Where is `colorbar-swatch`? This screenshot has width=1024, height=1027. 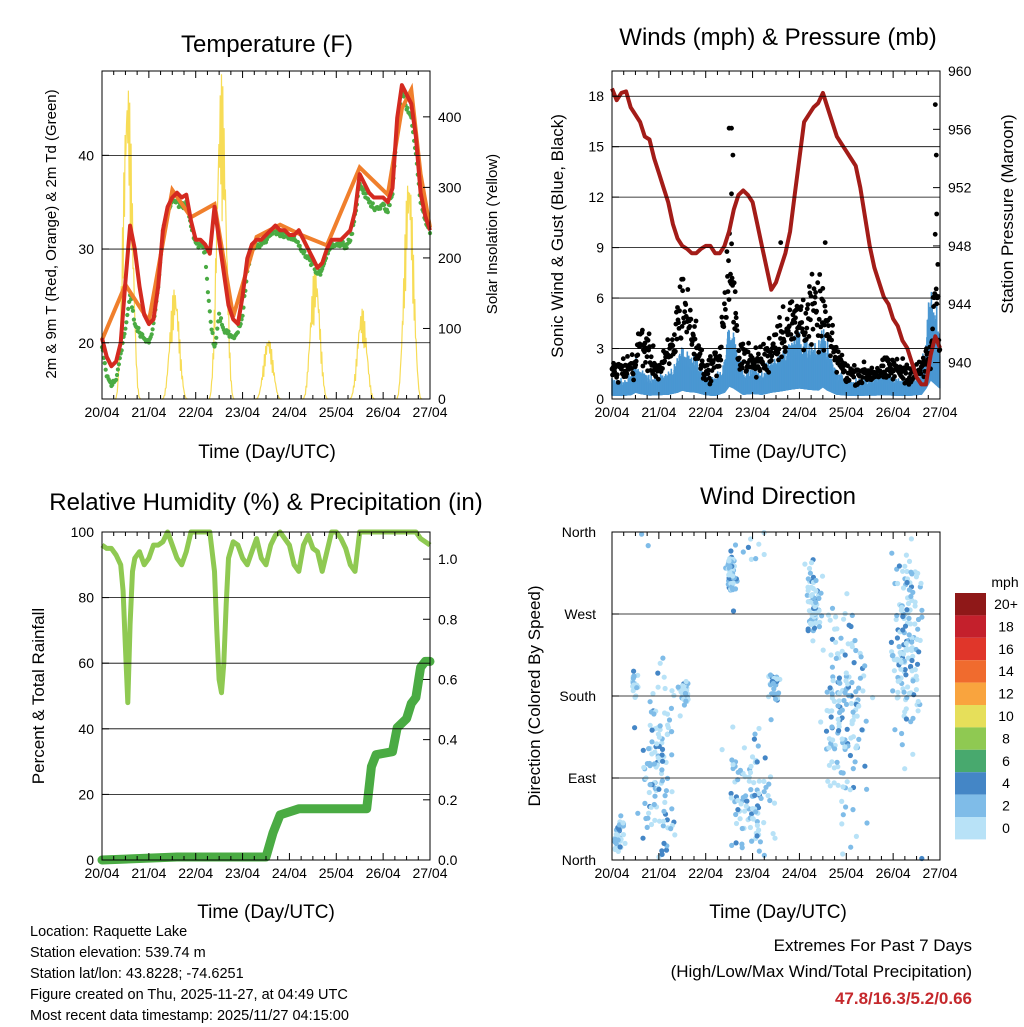
colorbar-swatch is located at coordinates (970, 805).